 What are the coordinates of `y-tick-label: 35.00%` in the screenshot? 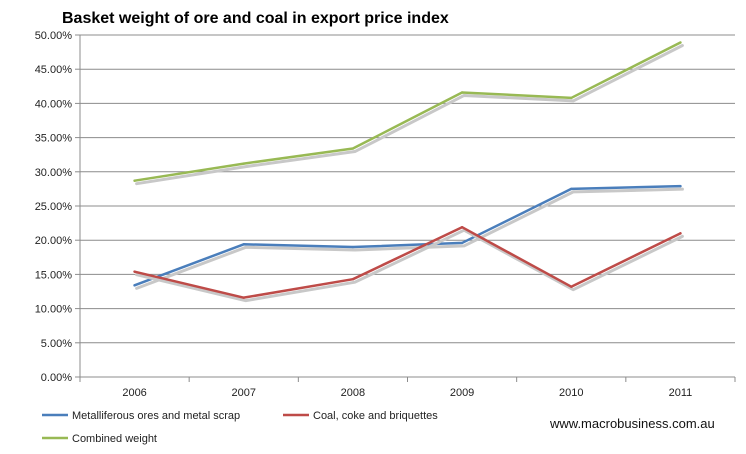 It's located at (54, 139).